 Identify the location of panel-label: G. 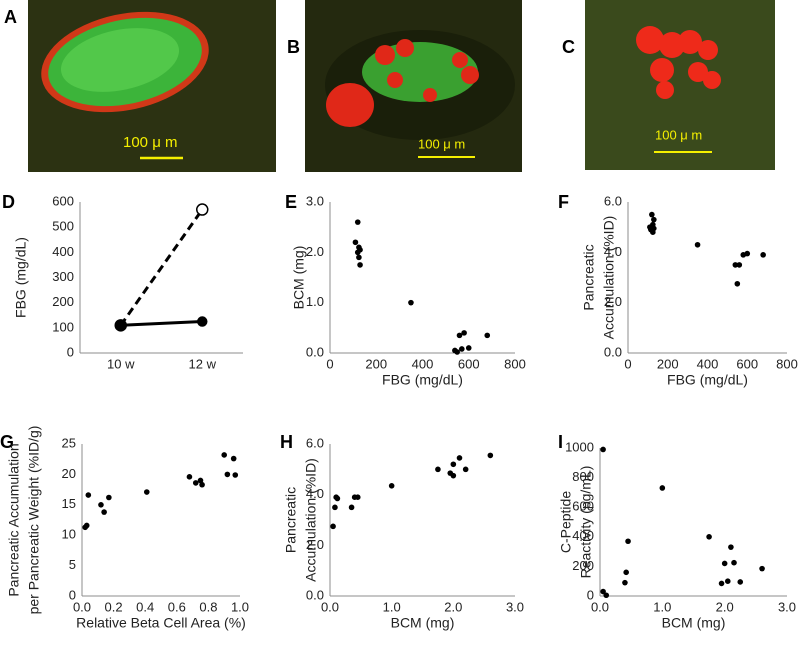
(7, 442).